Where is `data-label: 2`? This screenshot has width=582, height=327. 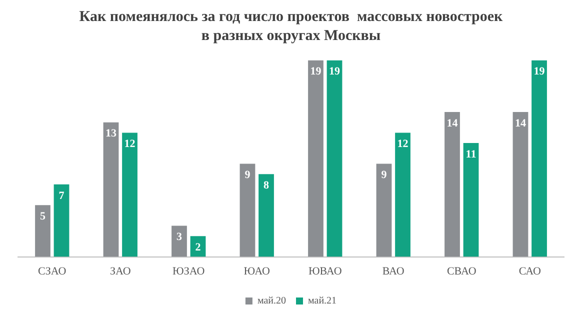 data-label: 2 is located at coordinates (198, 247).